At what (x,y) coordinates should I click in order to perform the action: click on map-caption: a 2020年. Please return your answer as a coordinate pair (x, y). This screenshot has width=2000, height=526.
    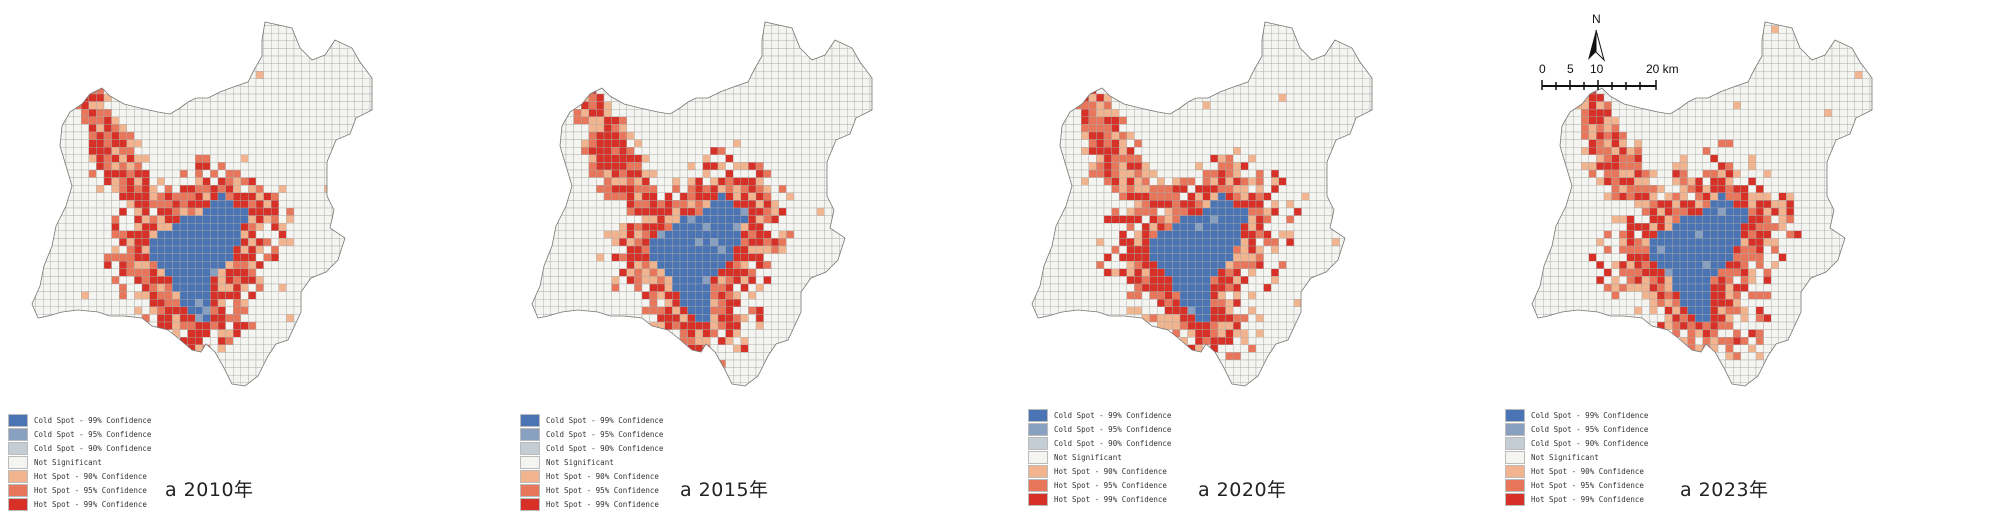
    Looking at the image, I should click on (1242, 490).